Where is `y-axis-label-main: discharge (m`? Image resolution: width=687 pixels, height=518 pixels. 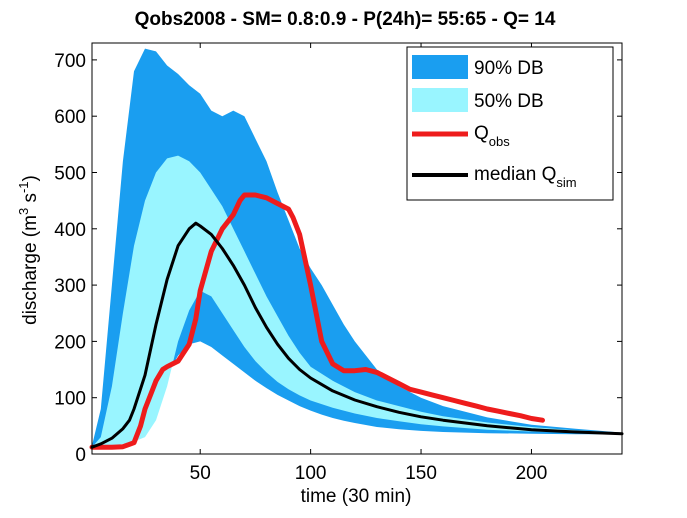 y-axis-label-main: discharge (m is located at coordinates (30, 270).